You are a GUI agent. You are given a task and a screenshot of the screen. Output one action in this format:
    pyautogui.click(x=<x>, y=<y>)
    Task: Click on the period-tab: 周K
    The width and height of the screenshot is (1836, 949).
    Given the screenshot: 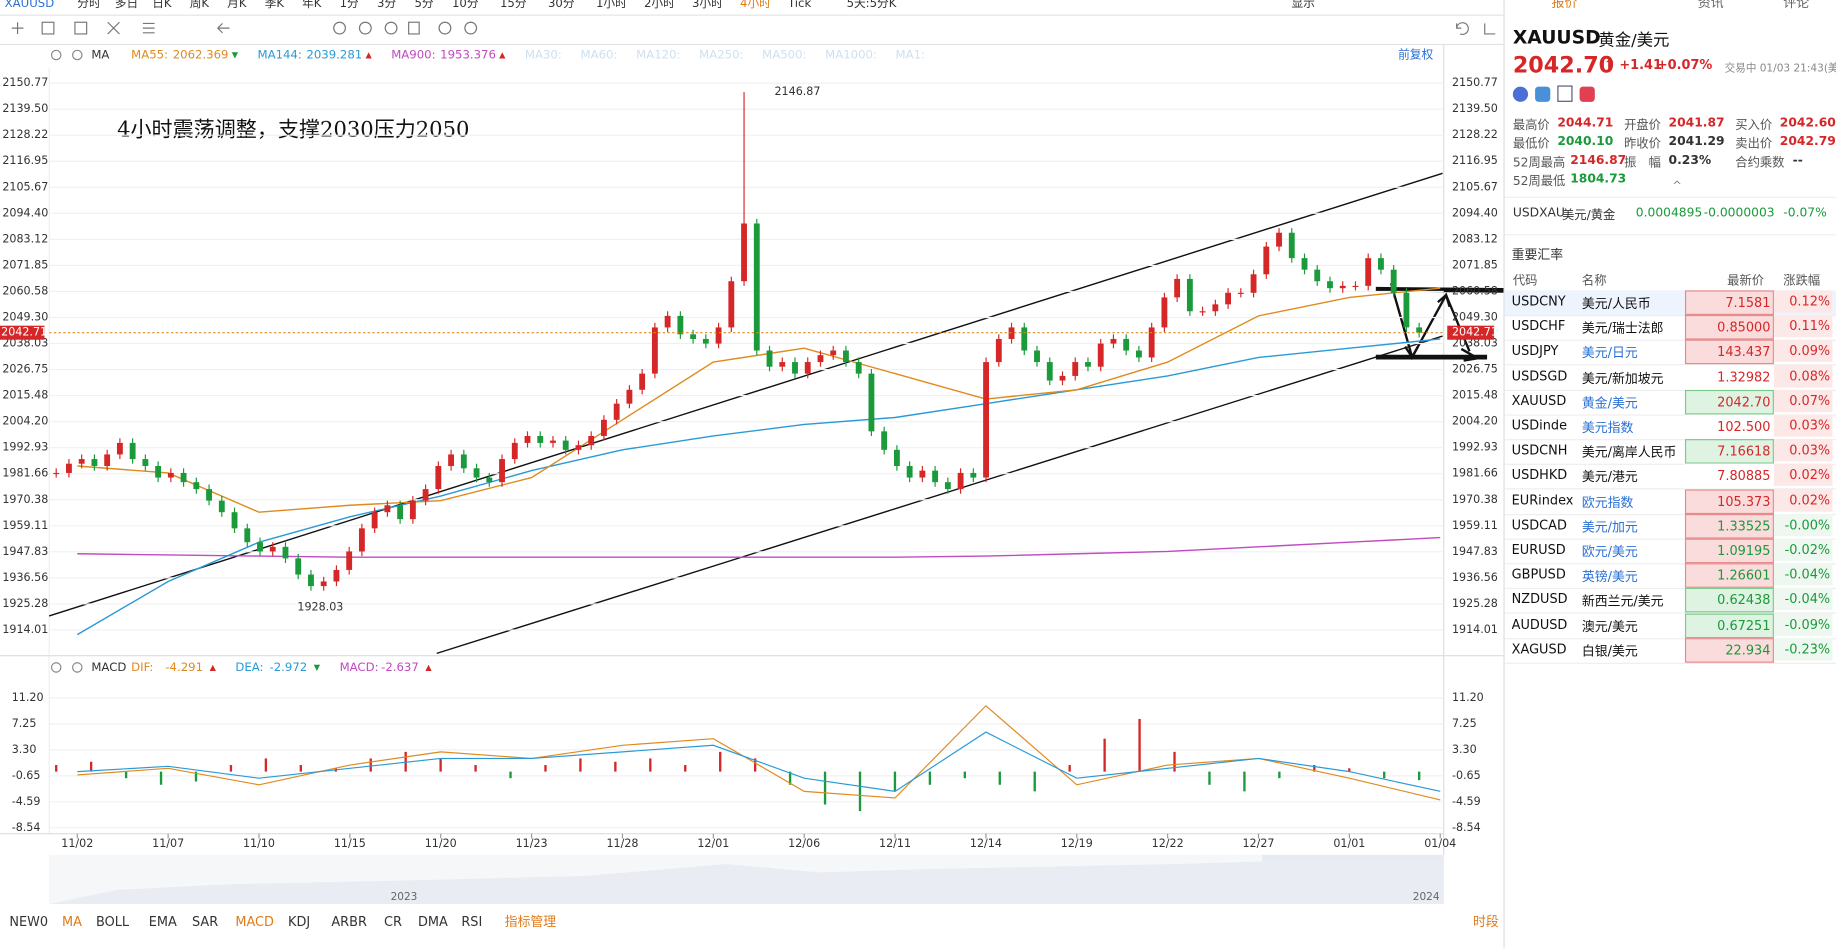 What is the action you would take?
    pyautogui.click(x=200, y=5)
    